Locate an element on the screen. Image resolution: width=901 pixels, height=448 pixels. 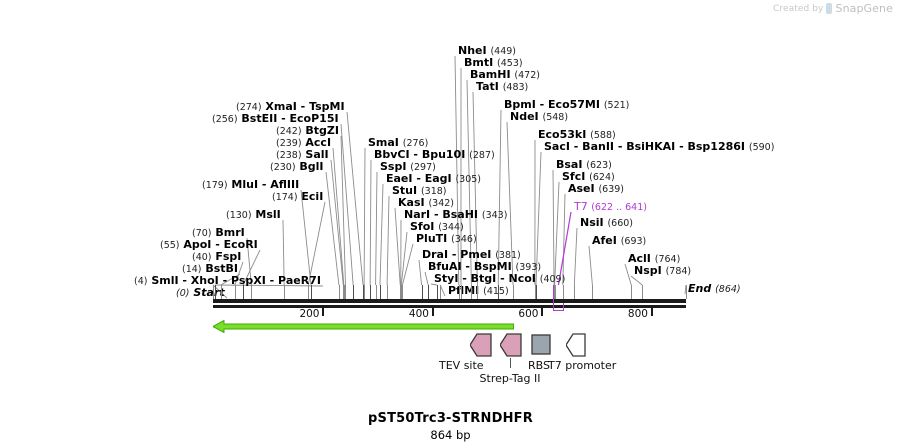
enzyme-label-fspi: (40) FspI is located at coordinates (216, 257).